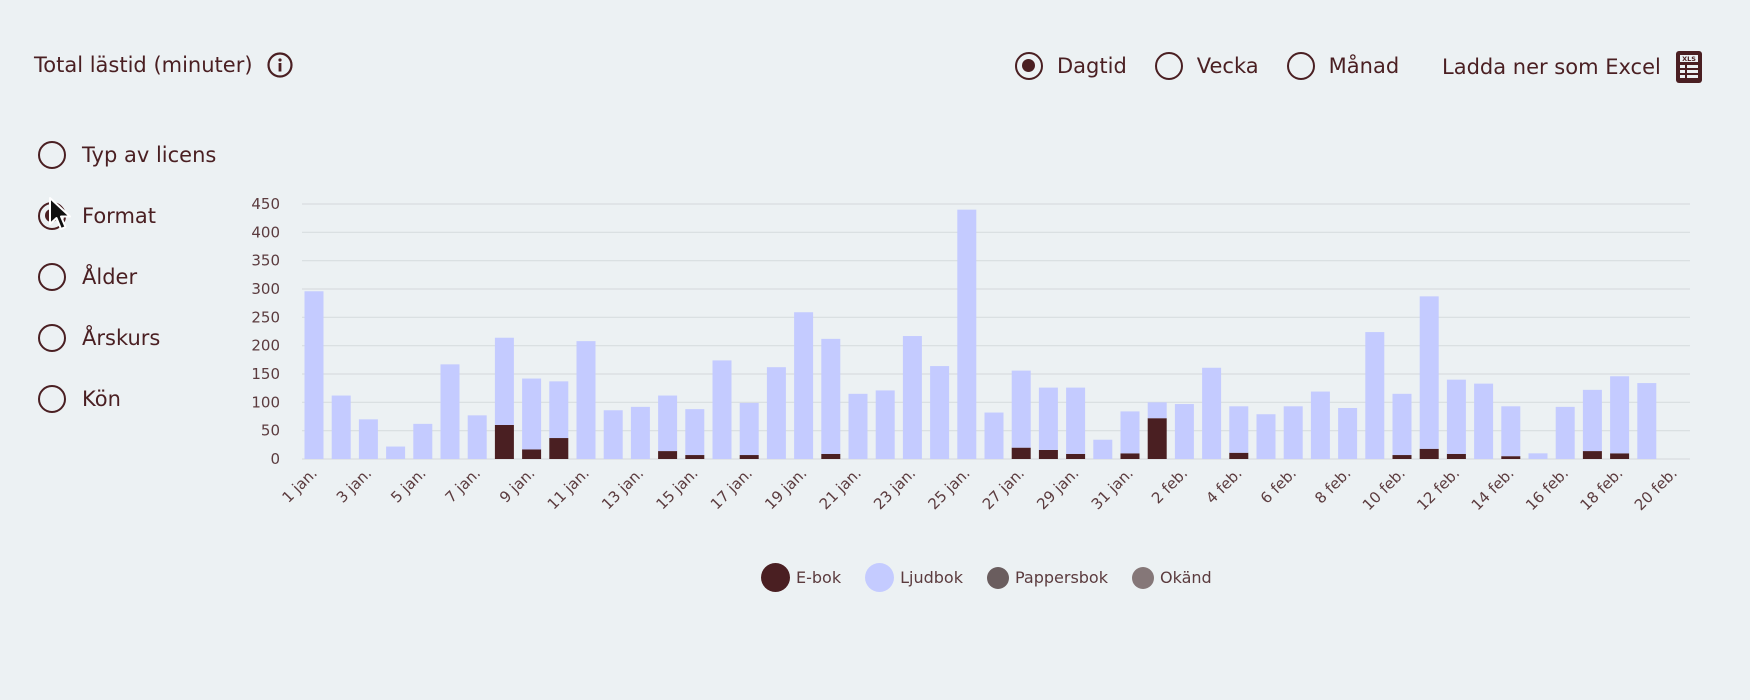 Image resolution: width=1750 pixels, height=700 pixels. I want to click on legend-item-ljudbok: Ljudbok, so click(911, 577).